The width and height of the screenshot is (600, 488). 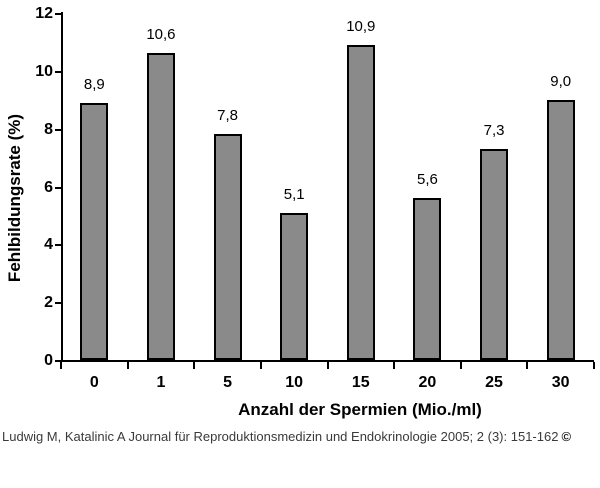 I want to click on x-tick-label: 15, so click(x=360, y=382).